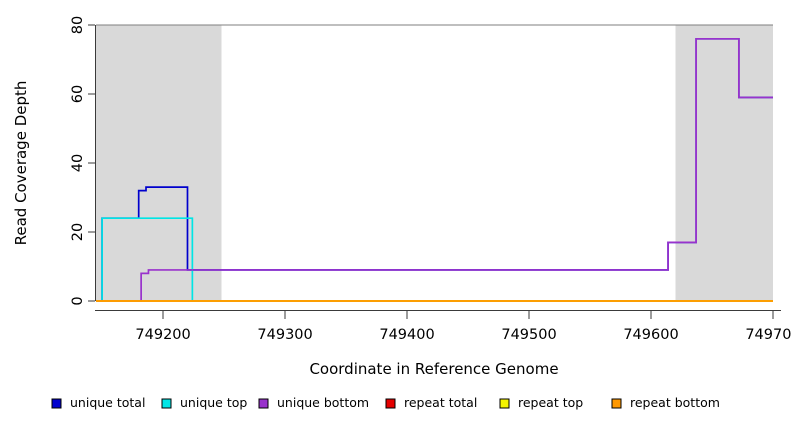  What do you see at coordinates (323, 402) in the screenshot?
I see `legend-label: unique bottom` at bounding box center [323, 402].